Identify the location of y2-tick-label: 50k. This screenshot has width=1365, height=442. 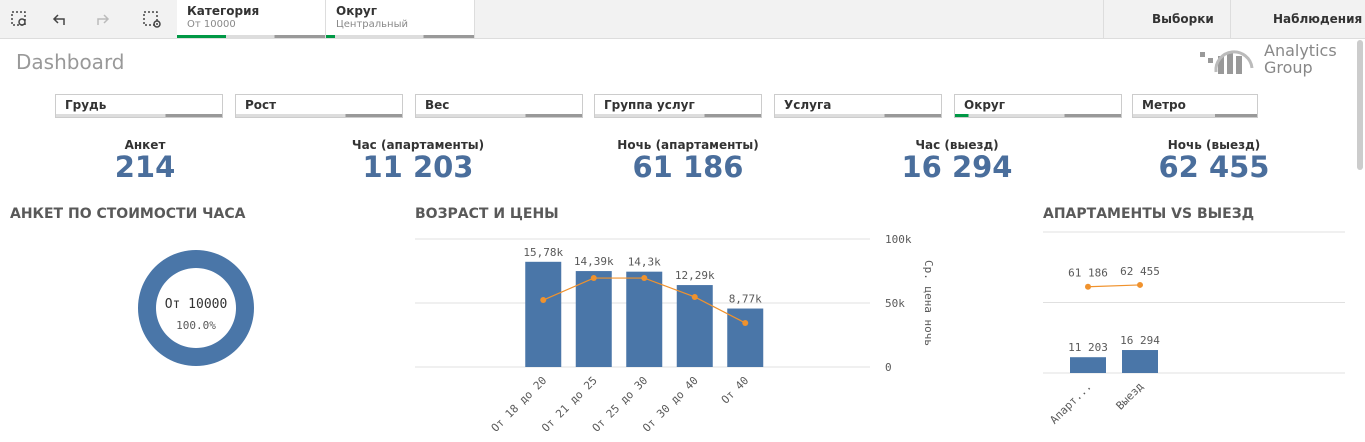
(895, 303).